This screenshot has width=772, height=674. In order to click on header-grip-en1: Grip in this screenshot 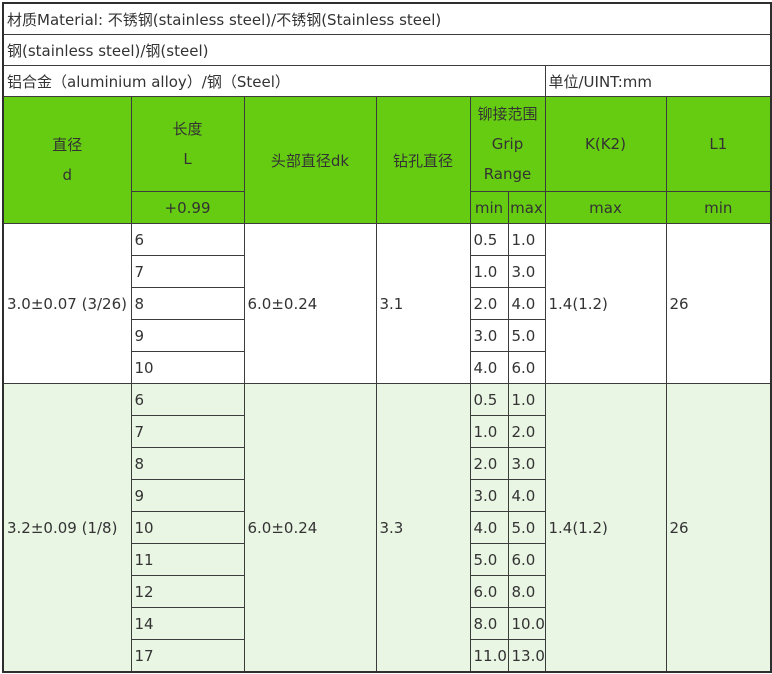, I will do `click(507, 144)`.